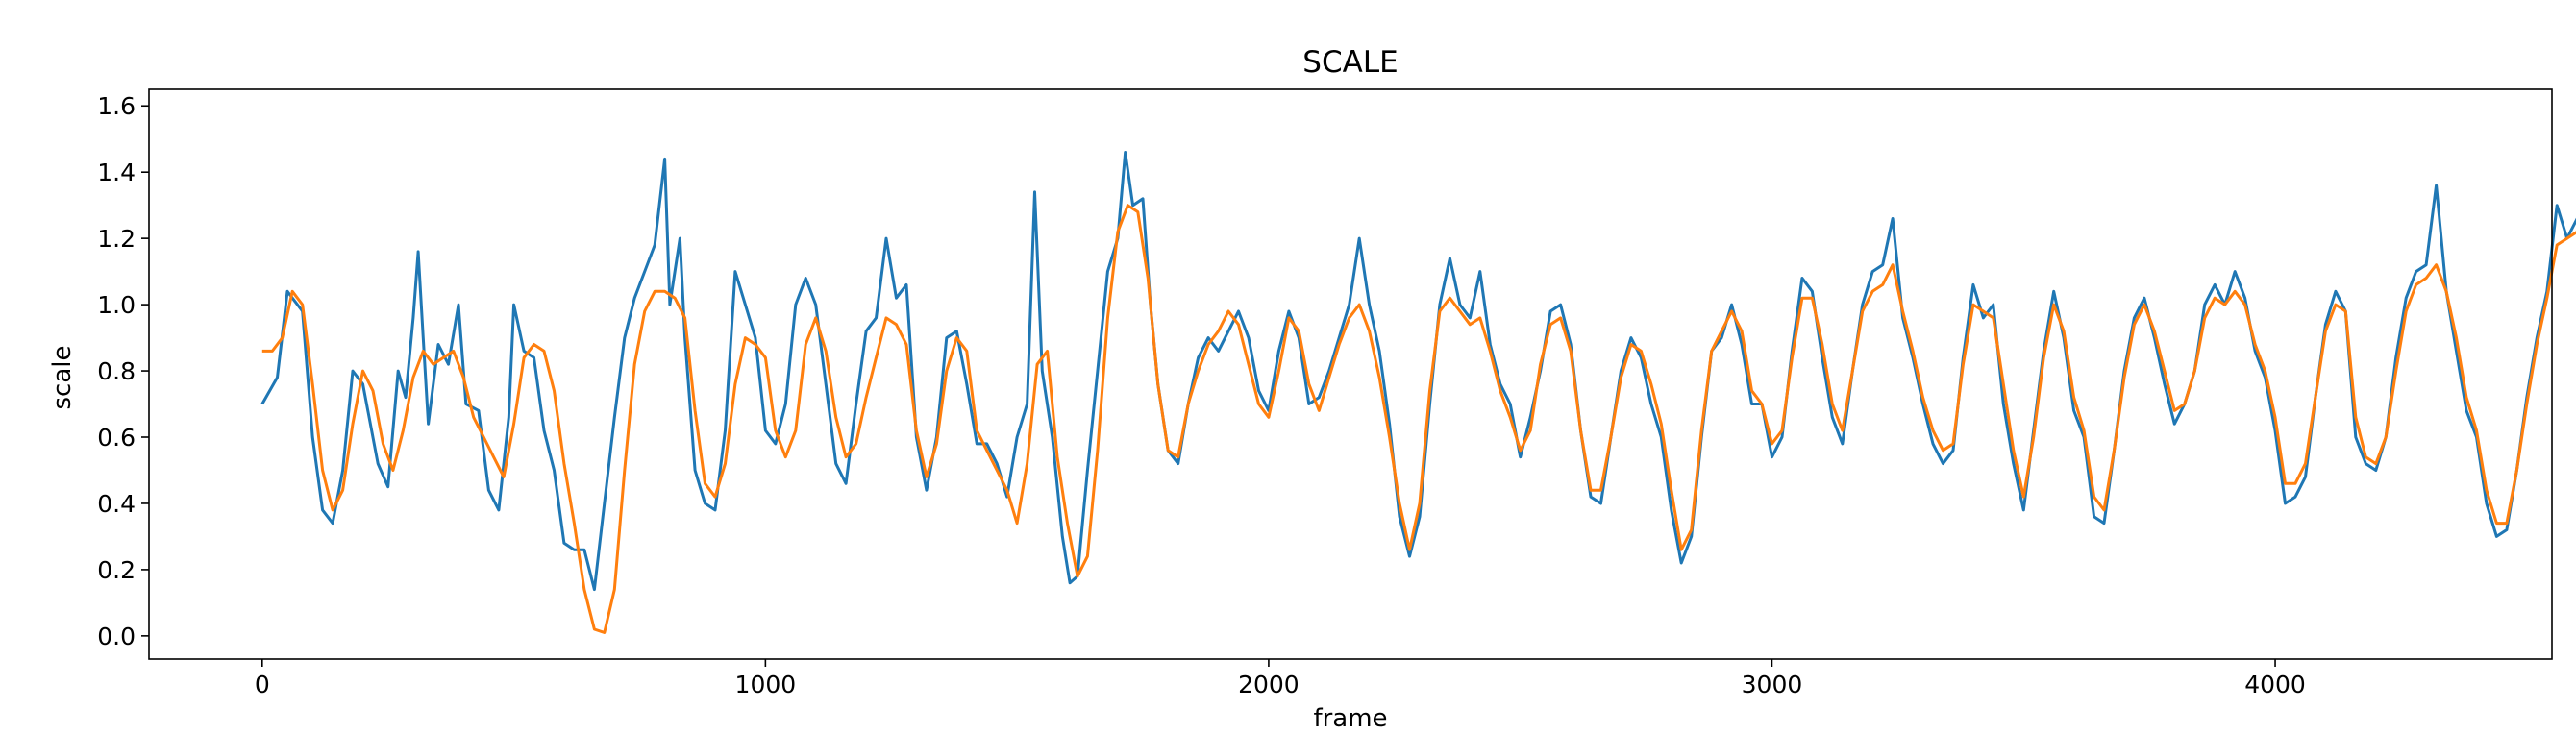 The width and height of the screenshot is (2576, 734). I want to click on x-tick-label: 0, so click(262, 684).